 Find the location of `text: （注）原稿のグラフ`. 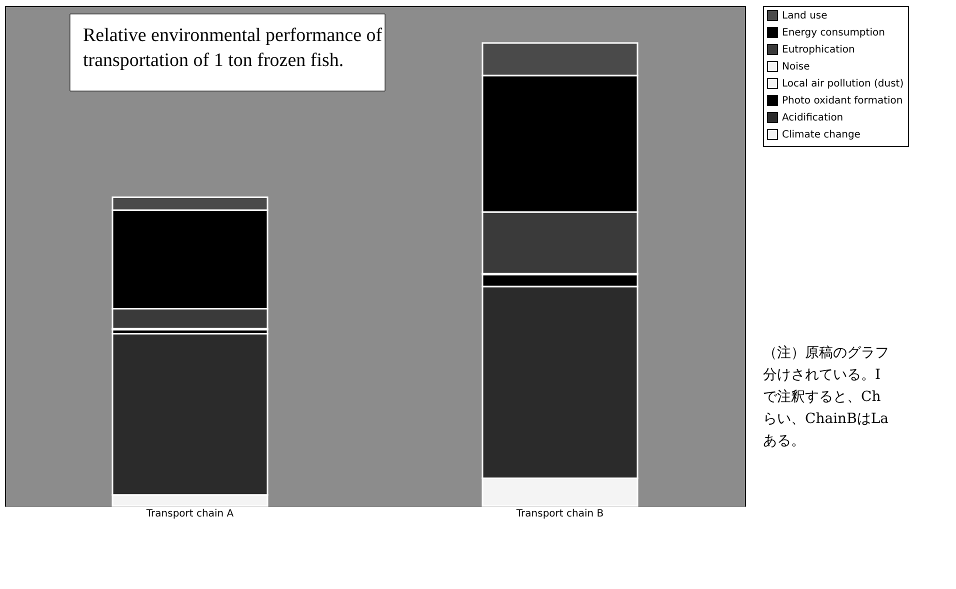

text: （注）原稿のグラフ is located at coordinates (826, 353).